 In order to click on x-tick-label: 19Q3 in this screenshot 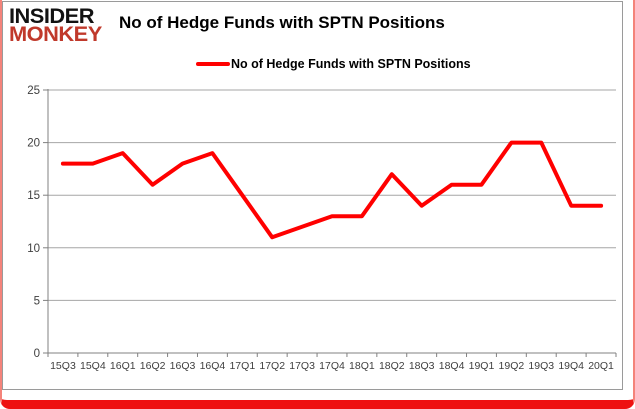, I will do `click(541, 366)`.